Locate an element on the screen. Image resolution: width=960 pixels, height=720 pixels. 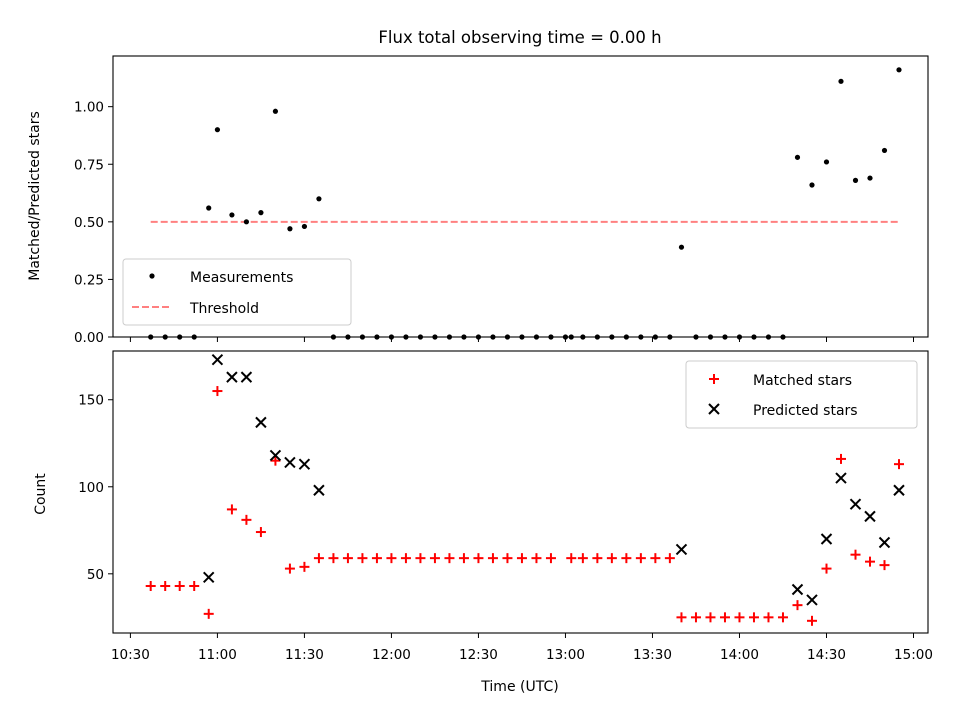
legend-threshold-label: Threshold is located at coordinates (224, 309).